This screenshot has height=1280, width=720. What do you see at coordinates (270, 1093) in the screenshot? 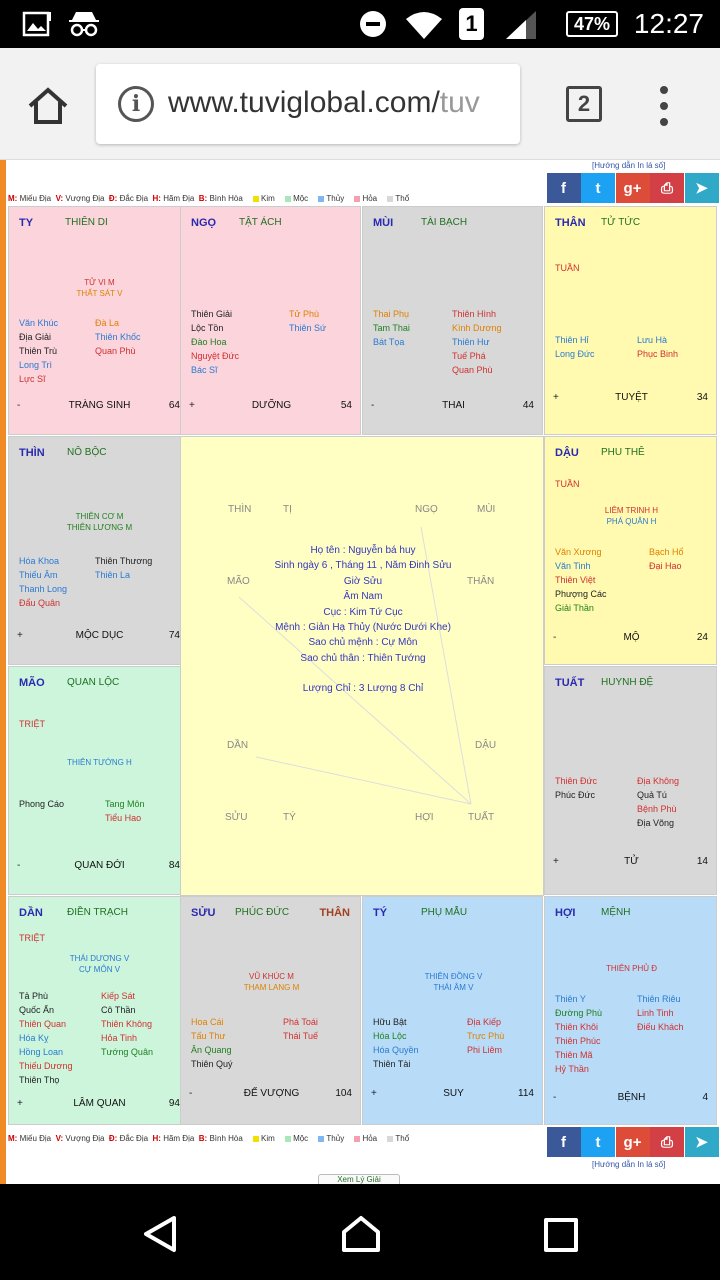
I see `palace-footer: - ĐẾ VƯỢNG 104` at bounding box center [270, 1093].